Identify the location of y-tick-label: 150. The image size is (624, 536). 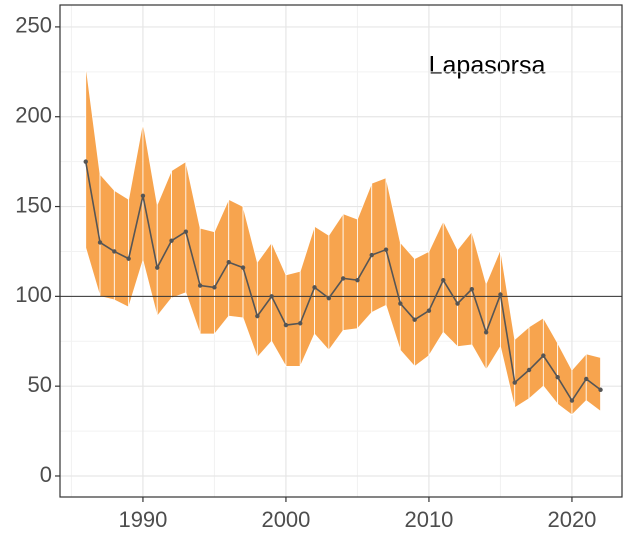
(33, 204).